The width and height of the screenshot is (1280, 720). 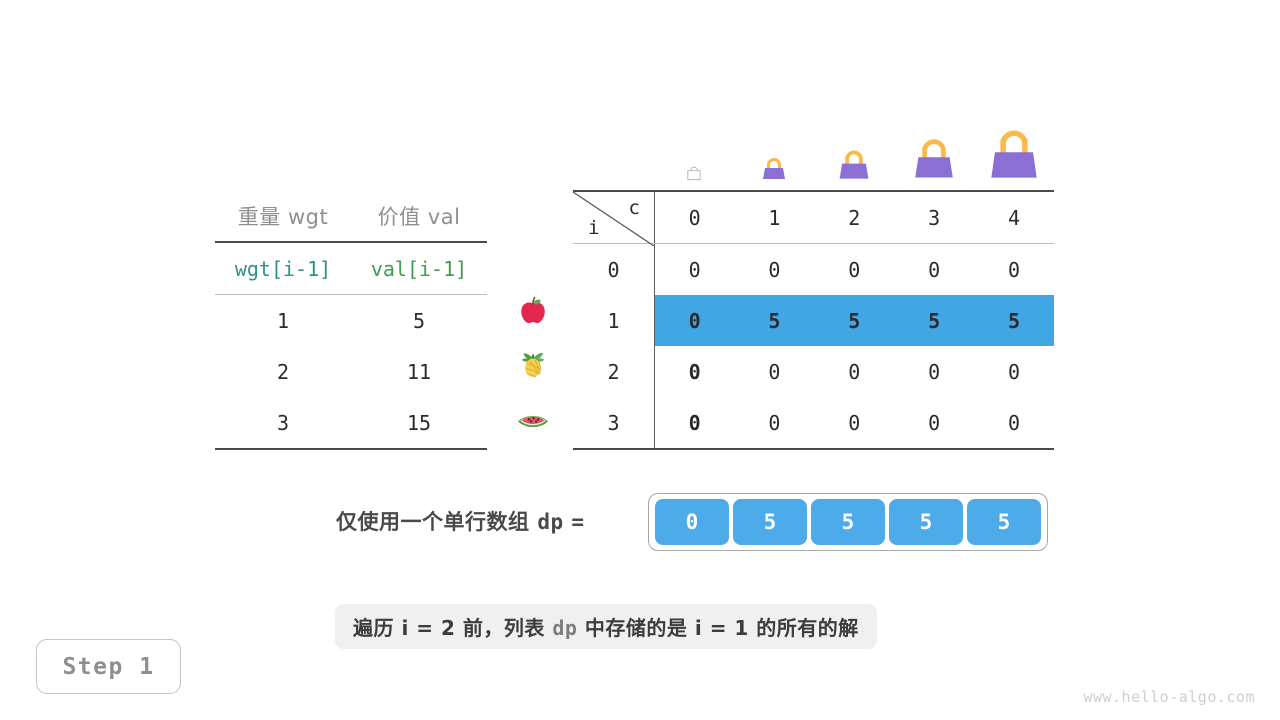 I want to click on dp-array-label: 仅使用一个单行数组 dp =, so click(x=460, y=521).